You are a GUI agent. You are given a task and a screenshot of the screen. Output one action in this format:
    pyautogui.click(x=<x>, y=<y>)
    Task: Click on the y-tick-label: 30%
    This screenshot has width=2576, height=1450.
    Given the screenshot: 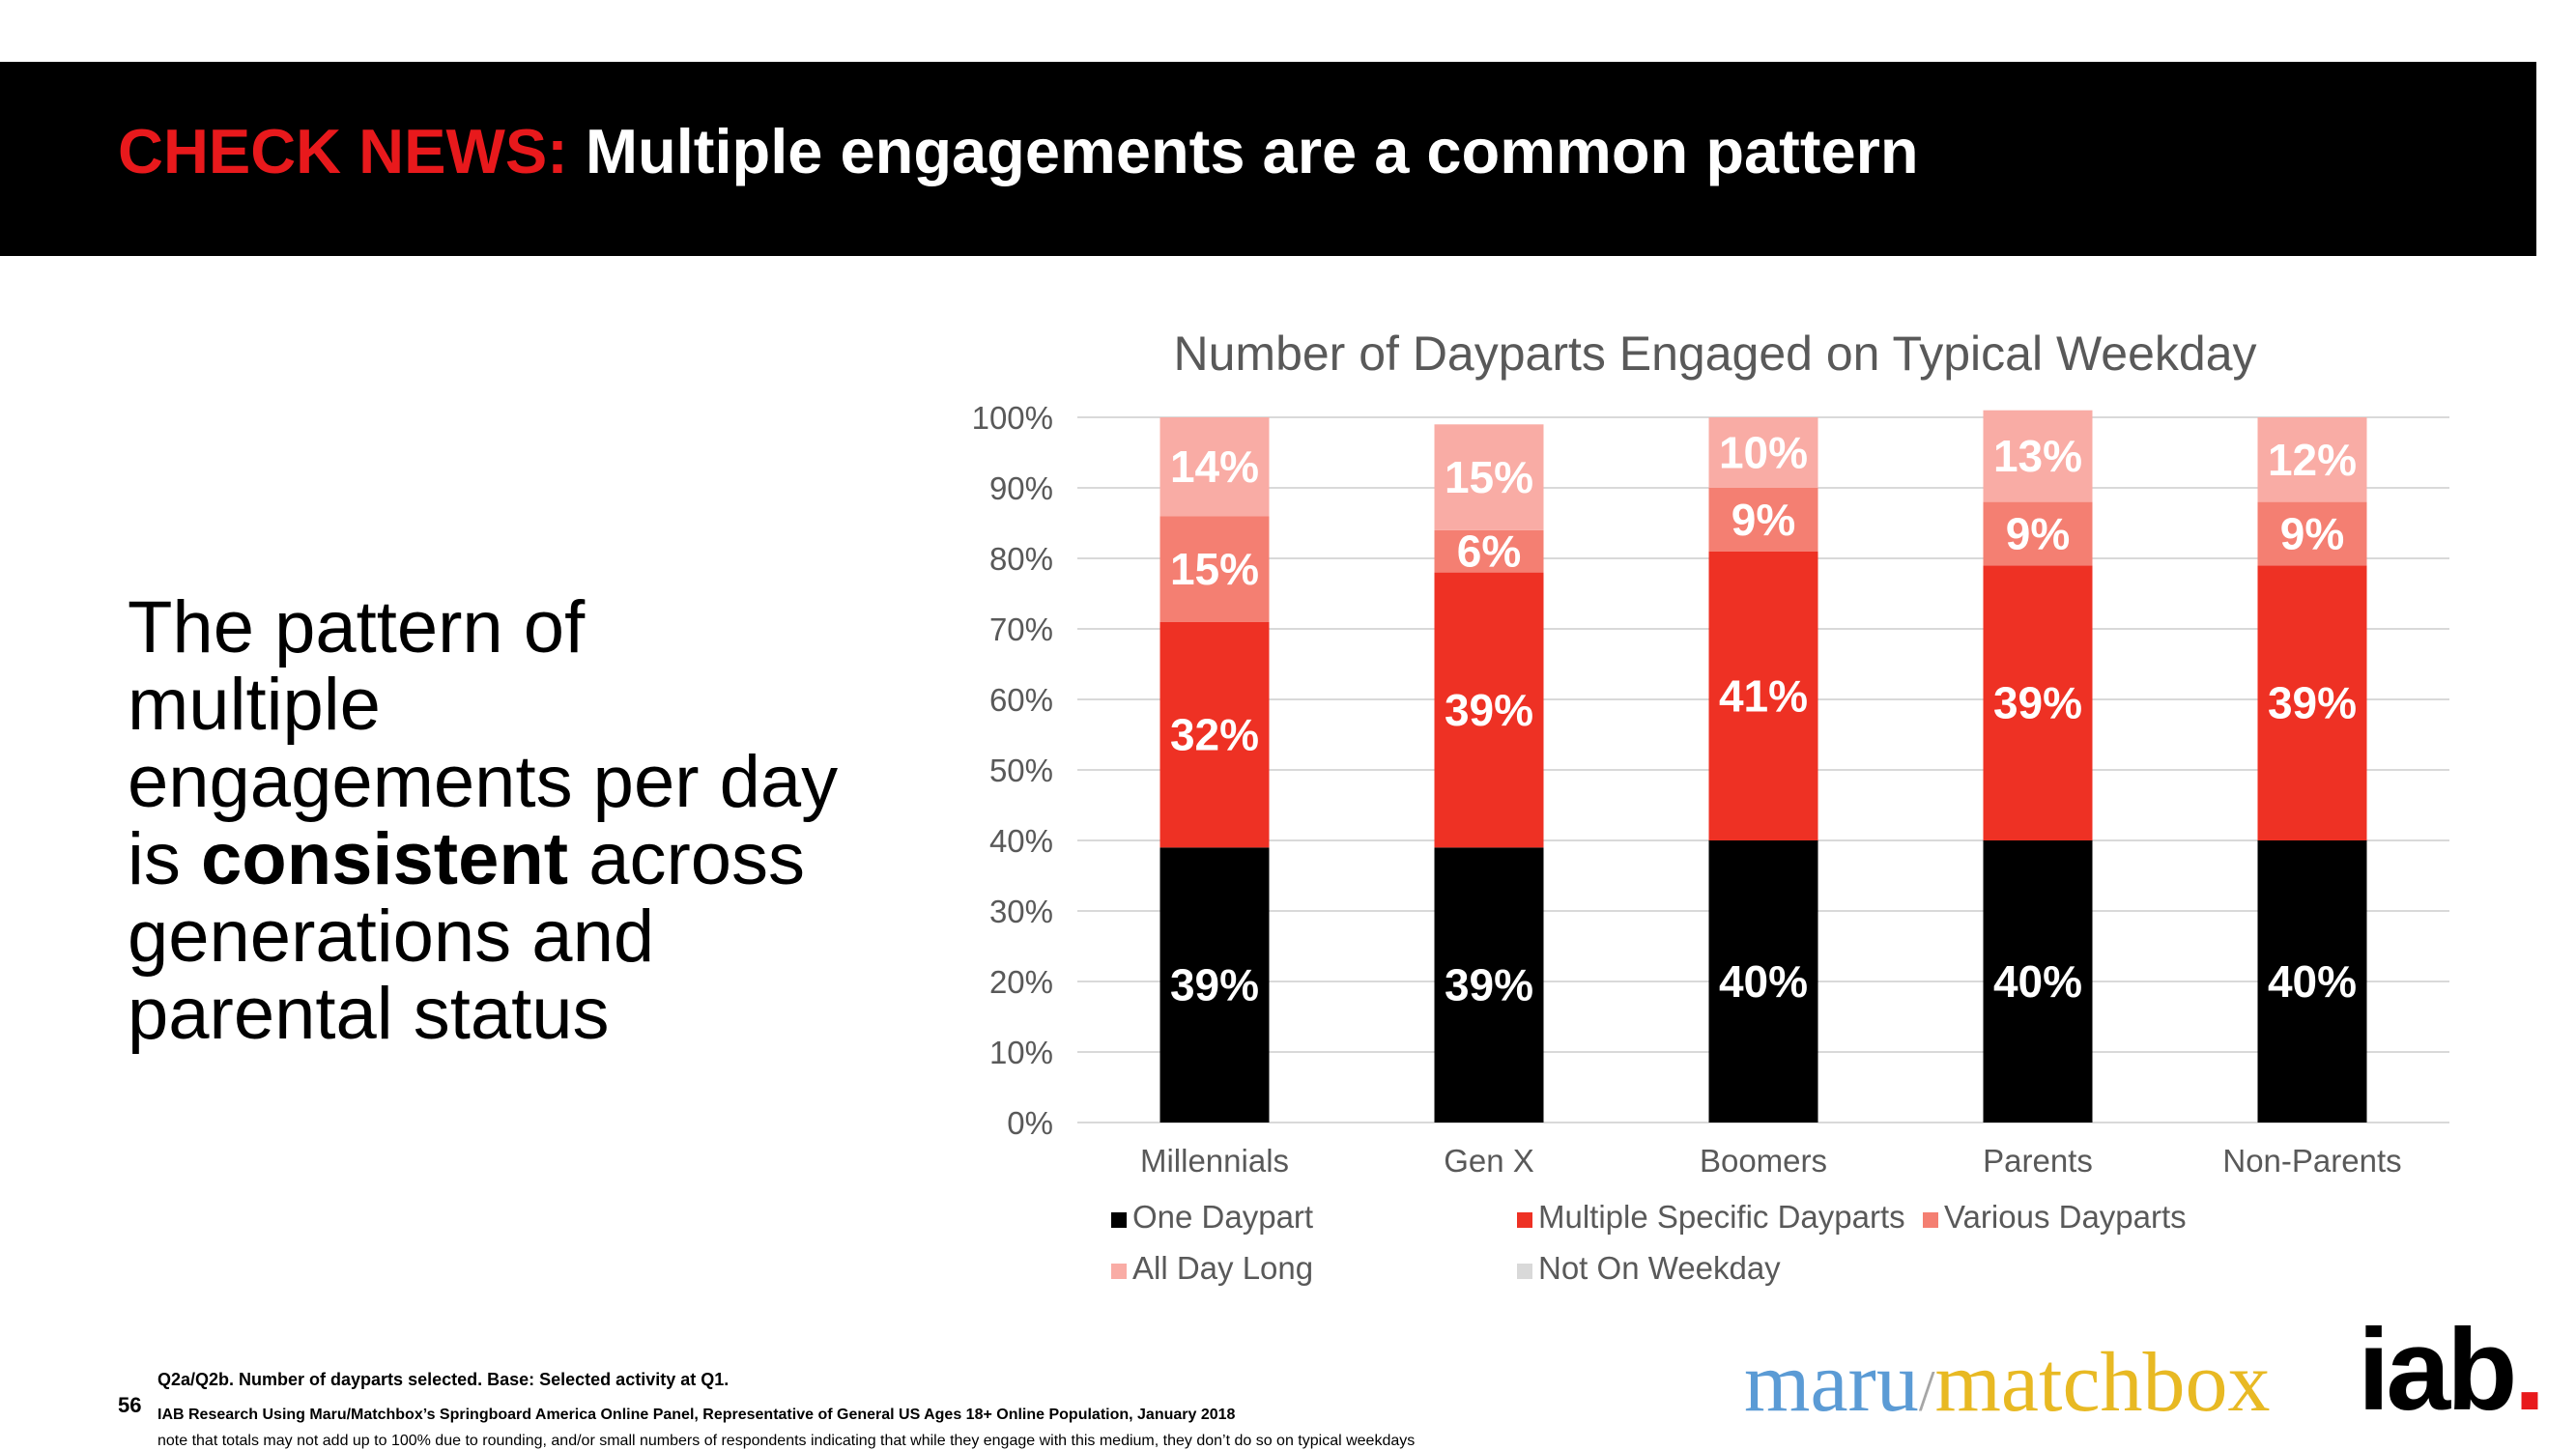 What is the action you would take?
    pyautogui.click(x=1021, y=912)
    